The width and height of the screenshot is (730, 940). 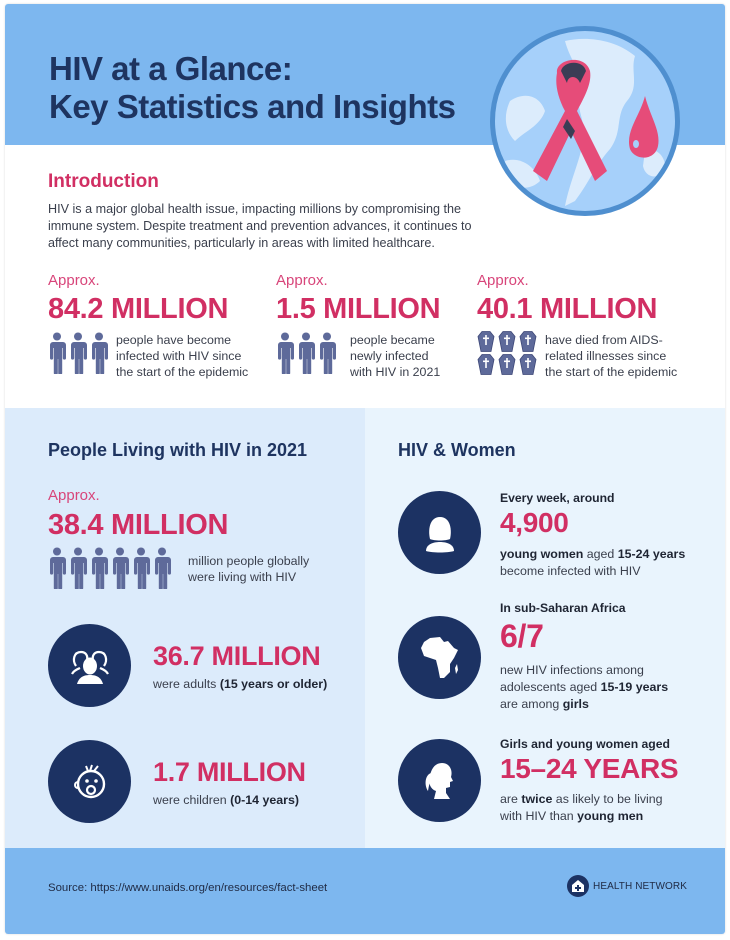 I want to click on stat-lead: Girls and young women aged, so click(x=585, y=744).